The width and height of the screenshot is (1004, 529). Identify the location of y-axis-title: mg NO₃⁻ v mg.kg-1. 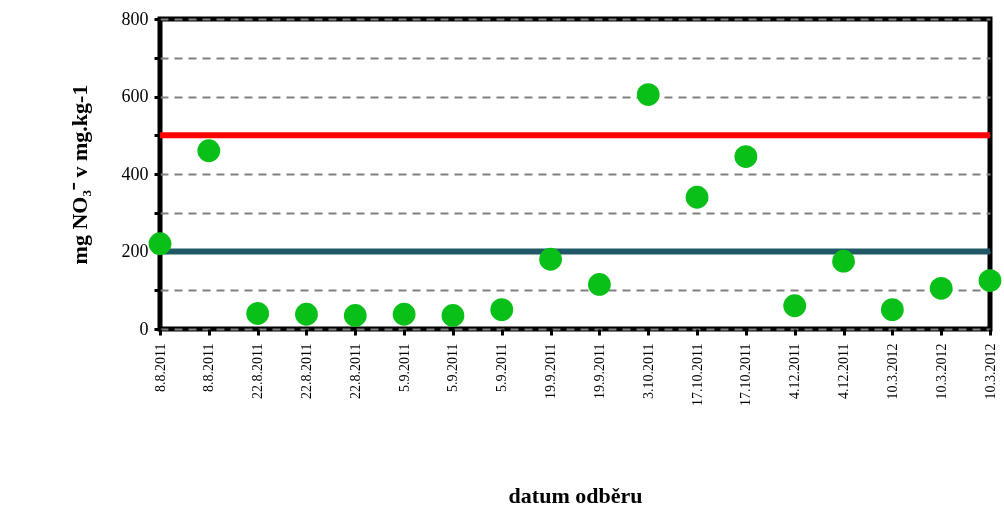
(79, 174).